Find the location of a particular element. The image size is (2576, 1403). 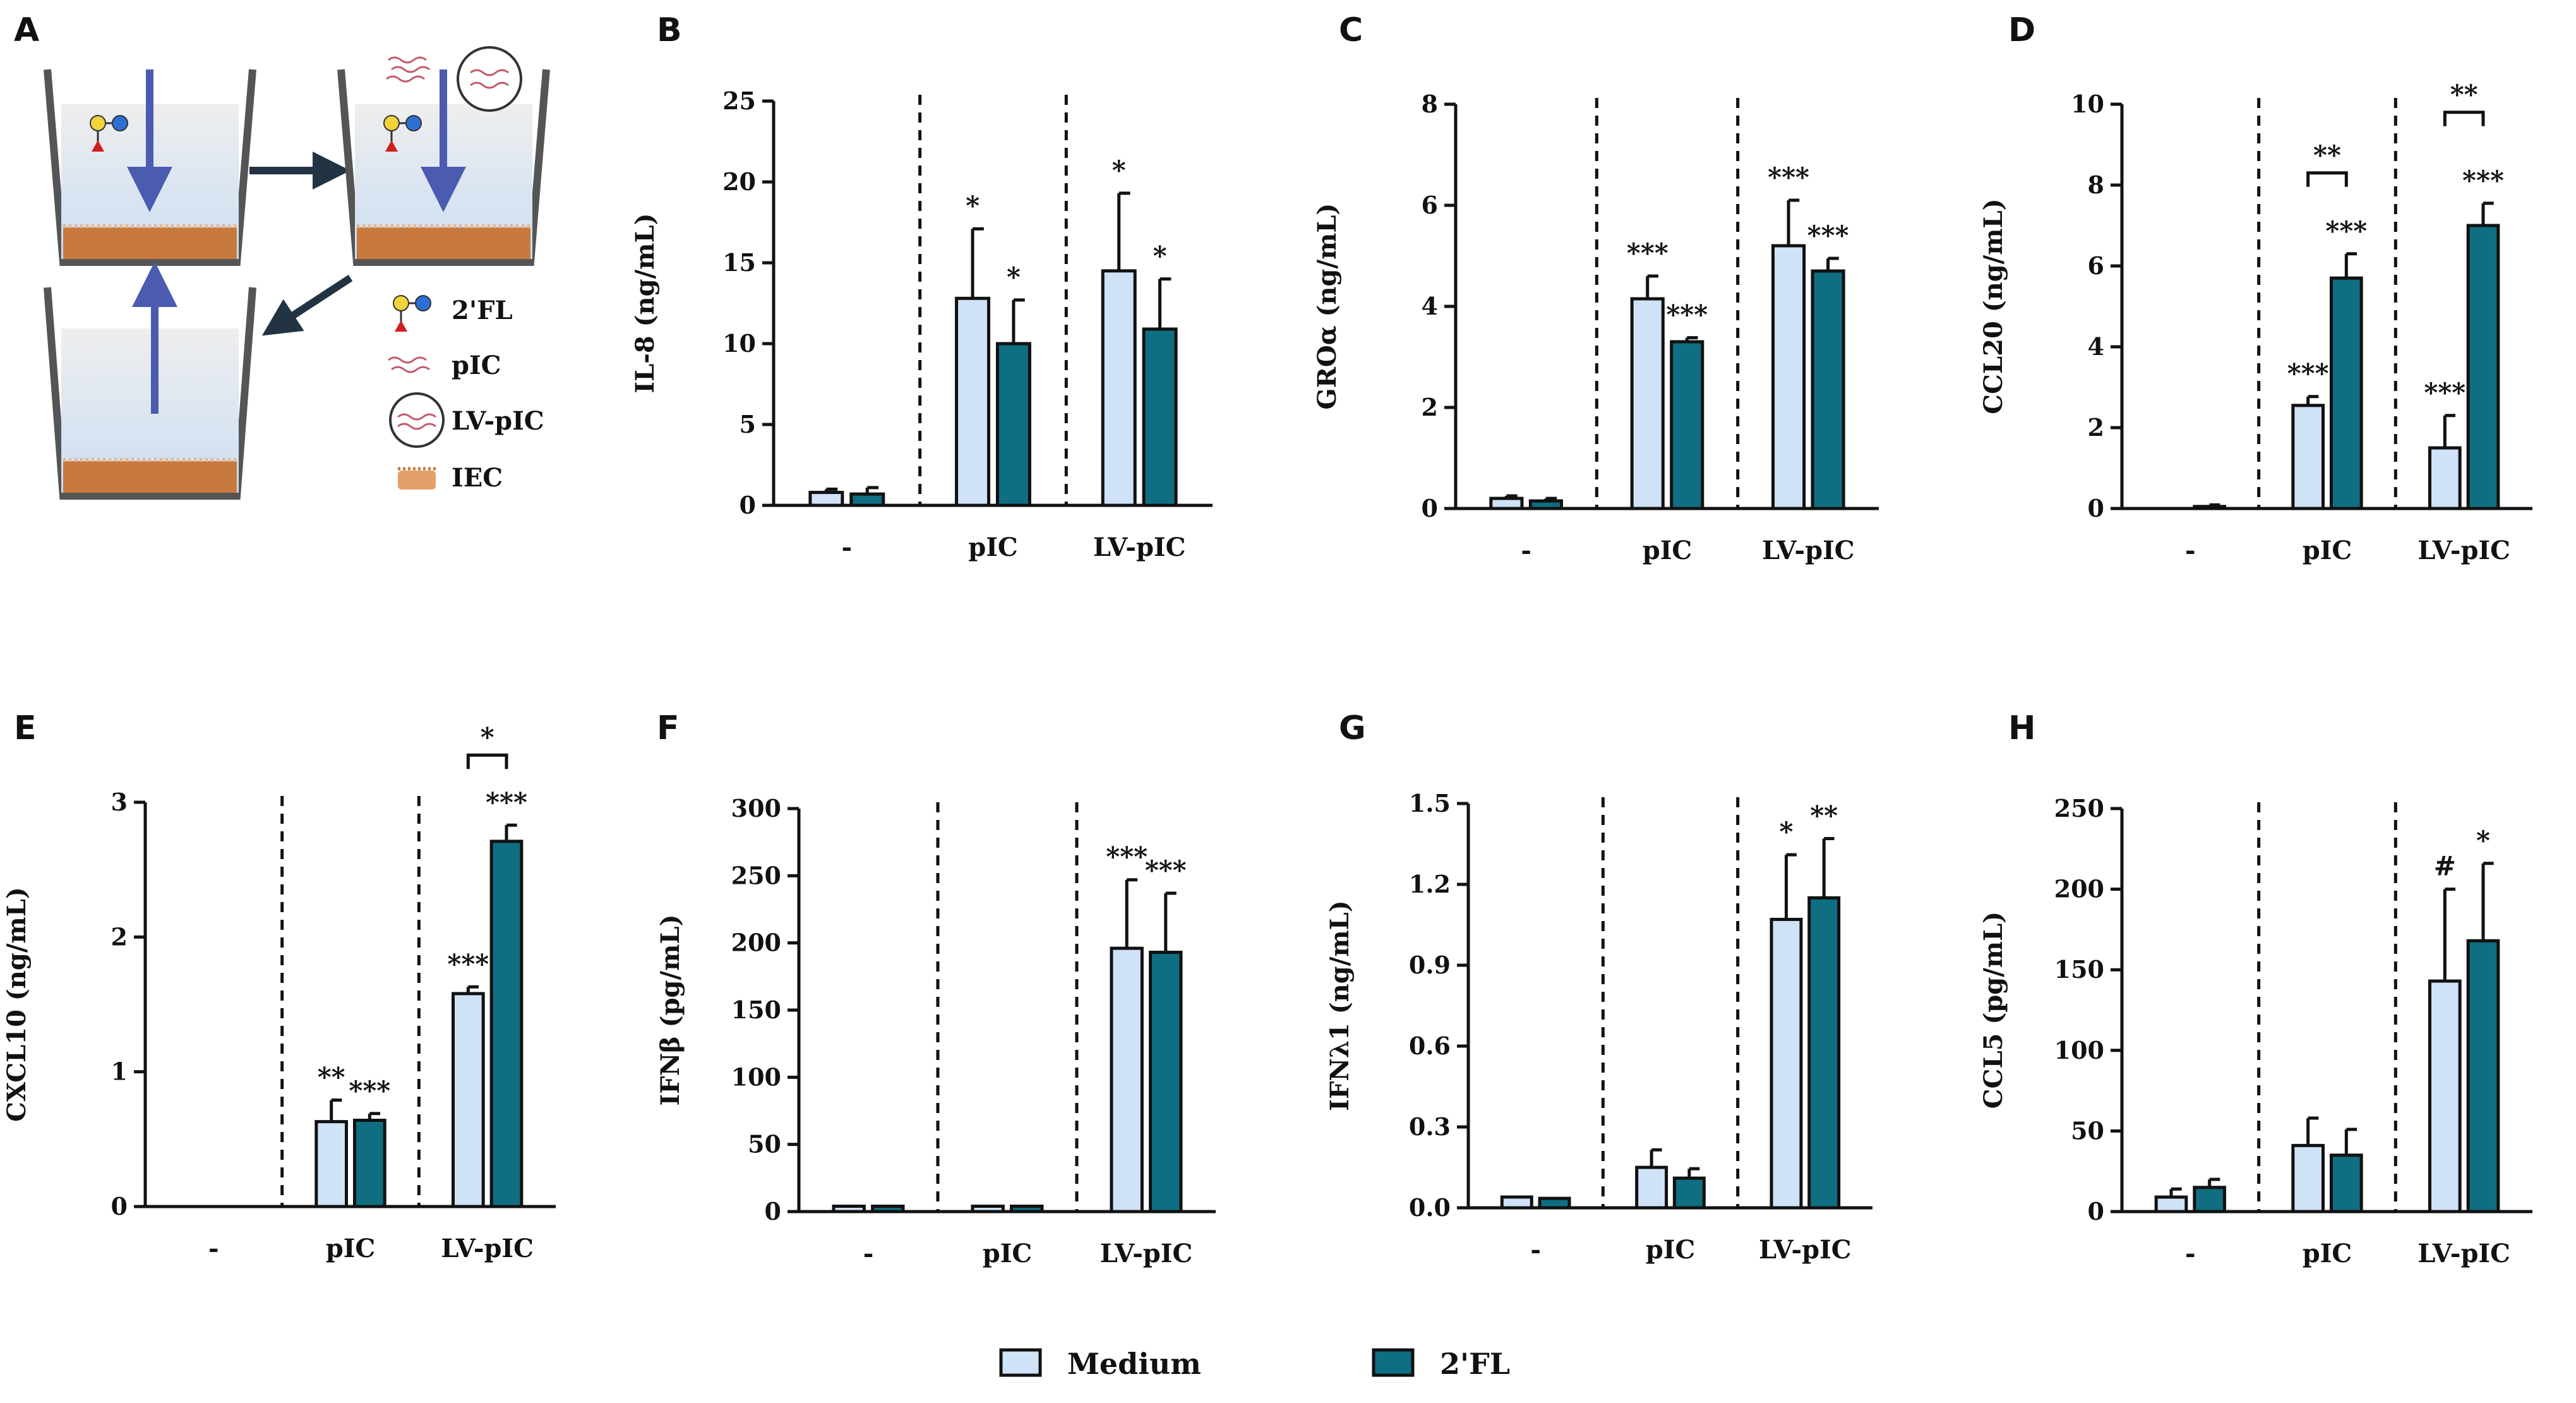

well-top-left is located at coordinates (150, 167).